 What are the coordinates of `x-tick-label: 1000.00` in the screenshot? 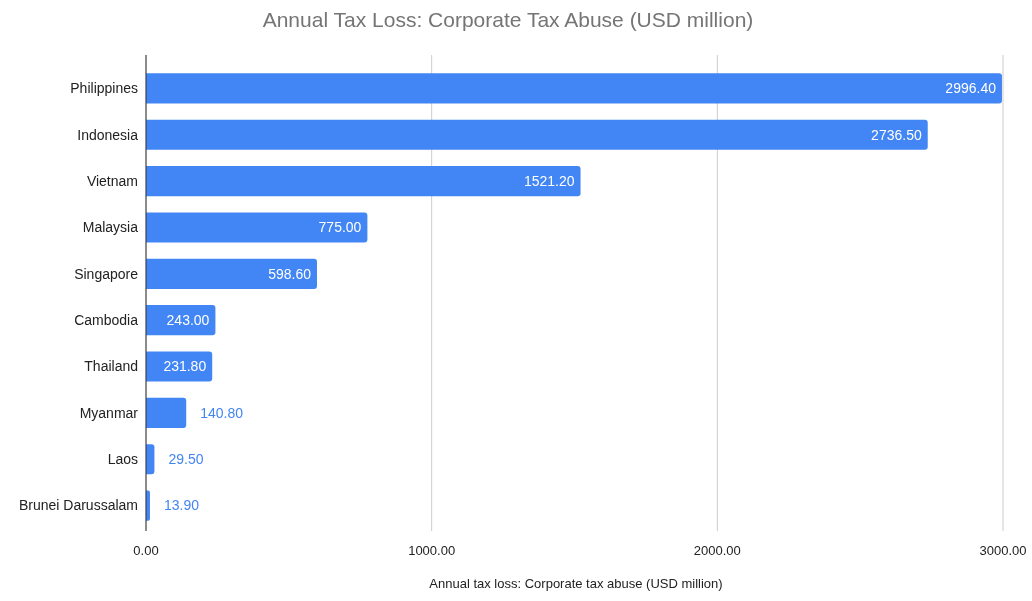 It's located at (432, 550).